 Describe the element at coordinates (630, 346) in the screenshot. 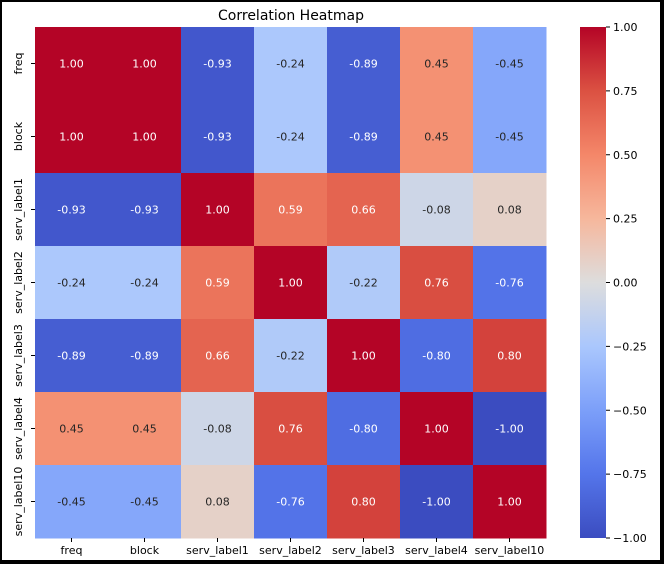

I see `colorbar-tick-label: −0.25` at that location.